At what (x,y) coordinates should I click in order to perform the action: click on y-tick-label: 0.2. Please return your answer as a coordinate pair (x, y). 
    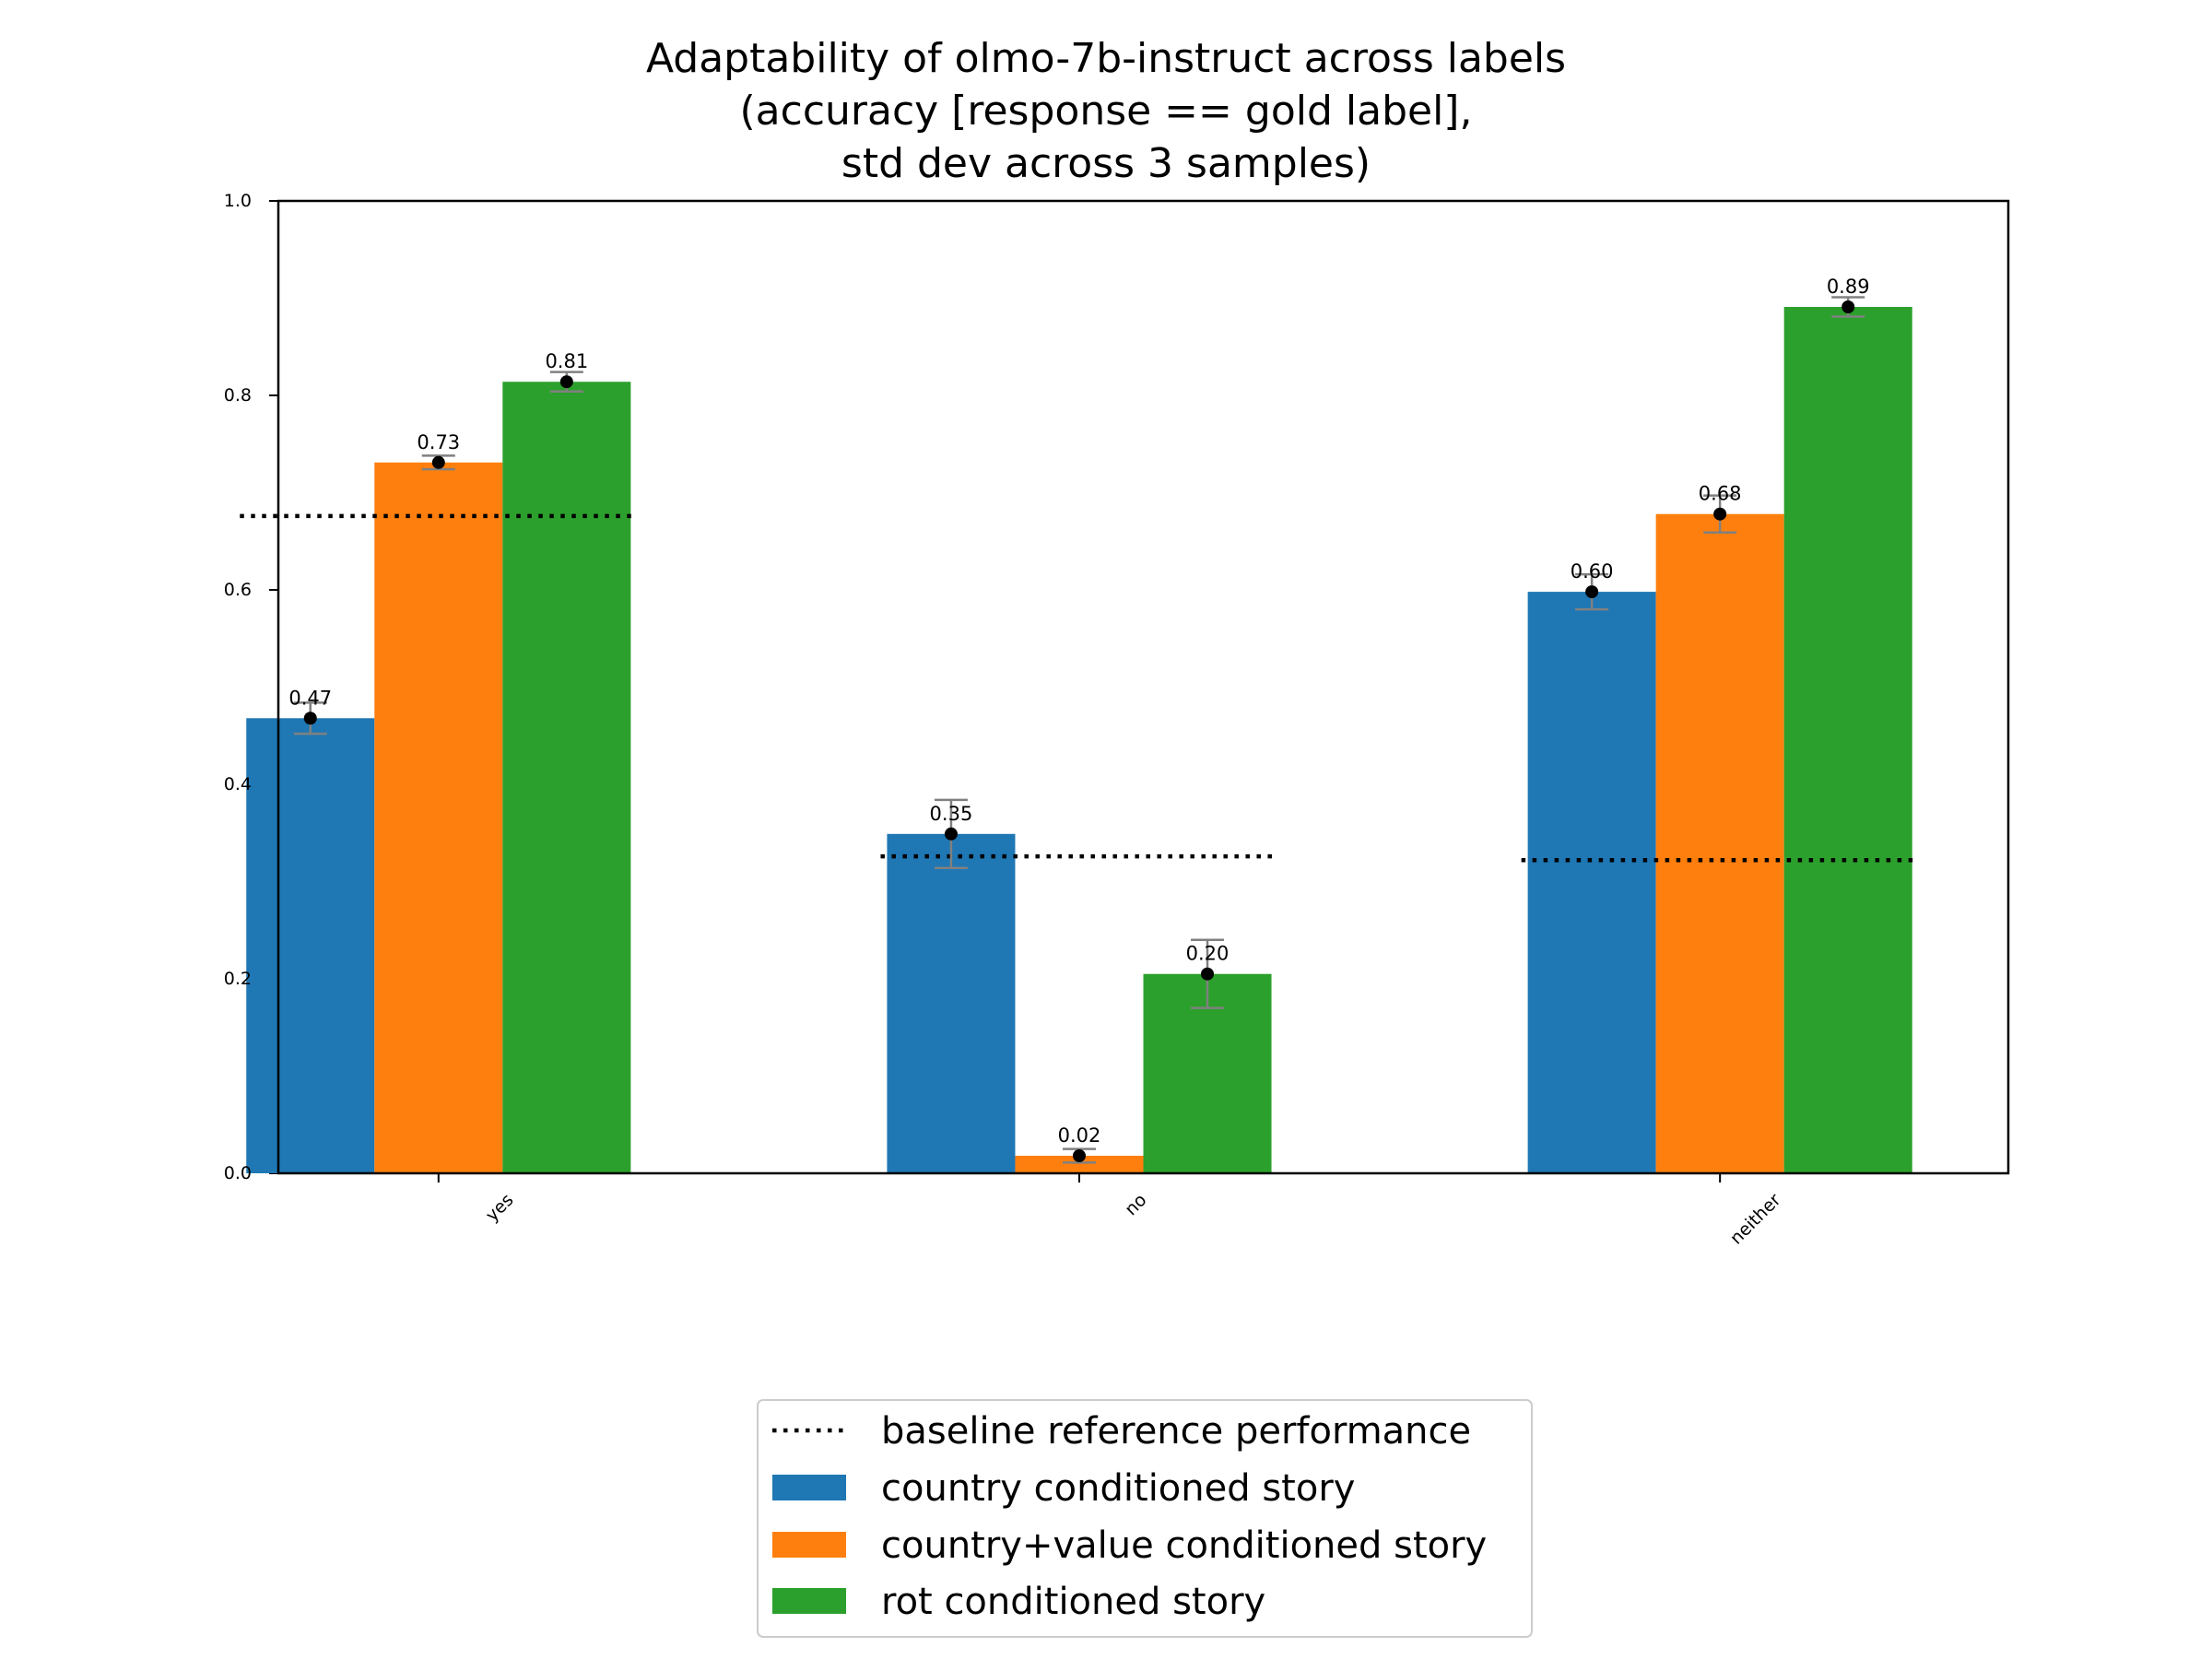
    Looking at the image, I should click on (238, 979).